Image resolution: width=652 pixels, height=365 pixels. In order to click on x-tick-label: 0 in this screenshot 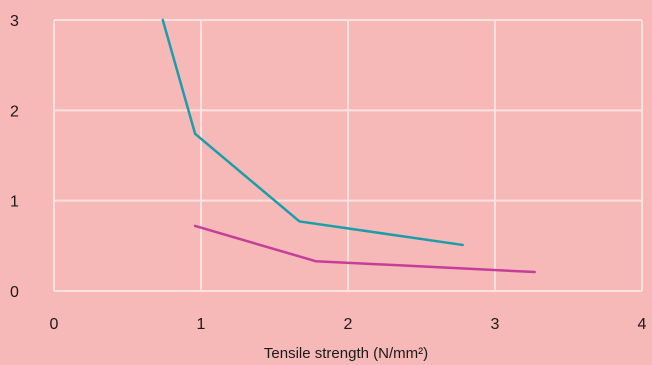, I will do `click(54, 324)`.